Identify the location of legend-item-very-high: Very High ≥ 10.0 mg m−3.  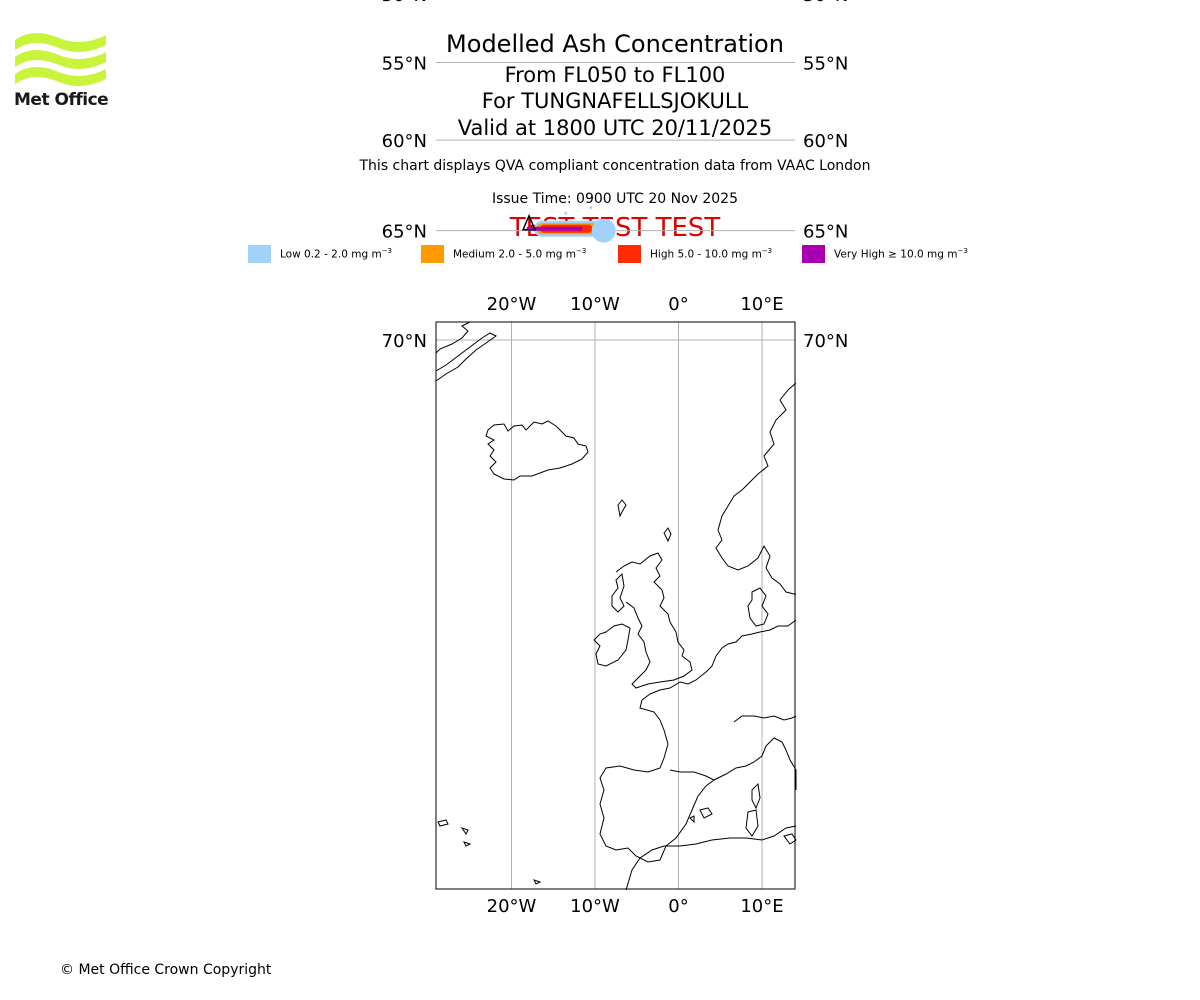
(885, 254).